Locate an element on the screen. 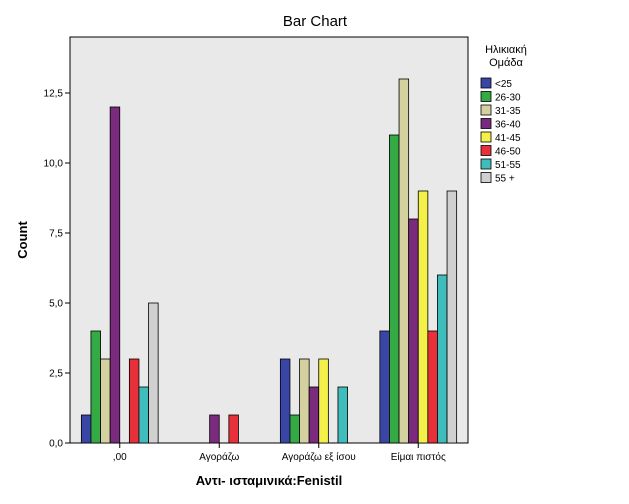 Image resolution: width=629 pixels, height=504 pixels. y-axis-title: Count is located at coordinates (22, 240).